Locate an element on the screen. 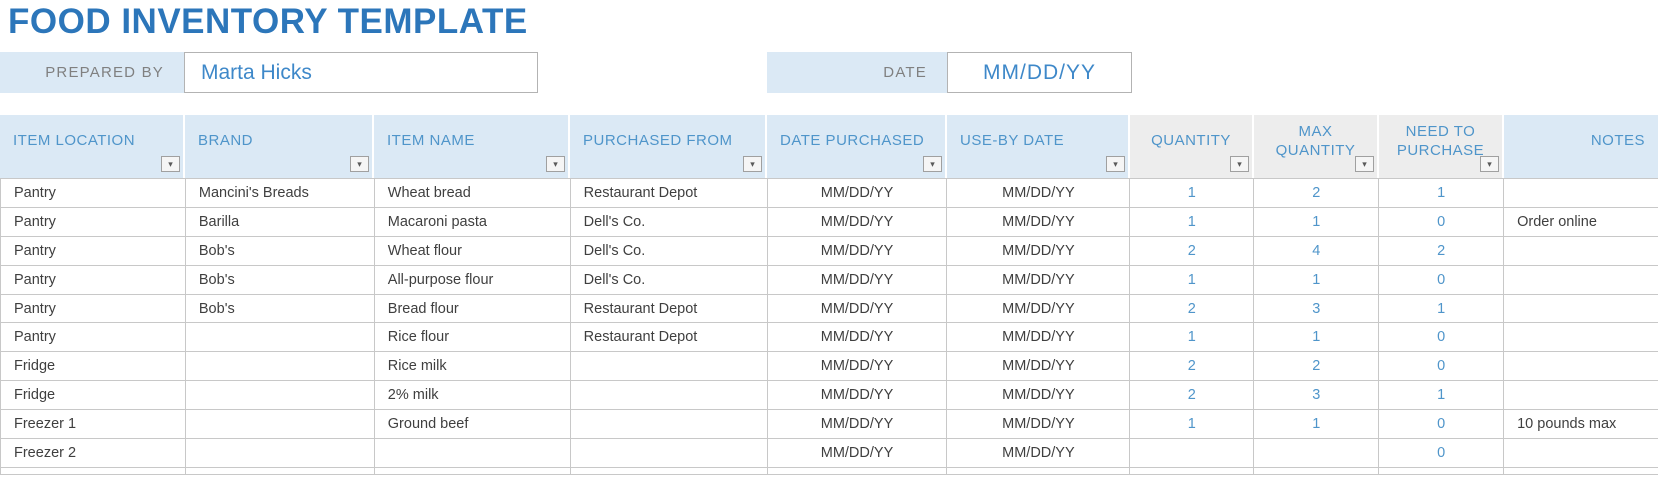  filter-button-item-name: ▾ is located at coordinates (555, 164).